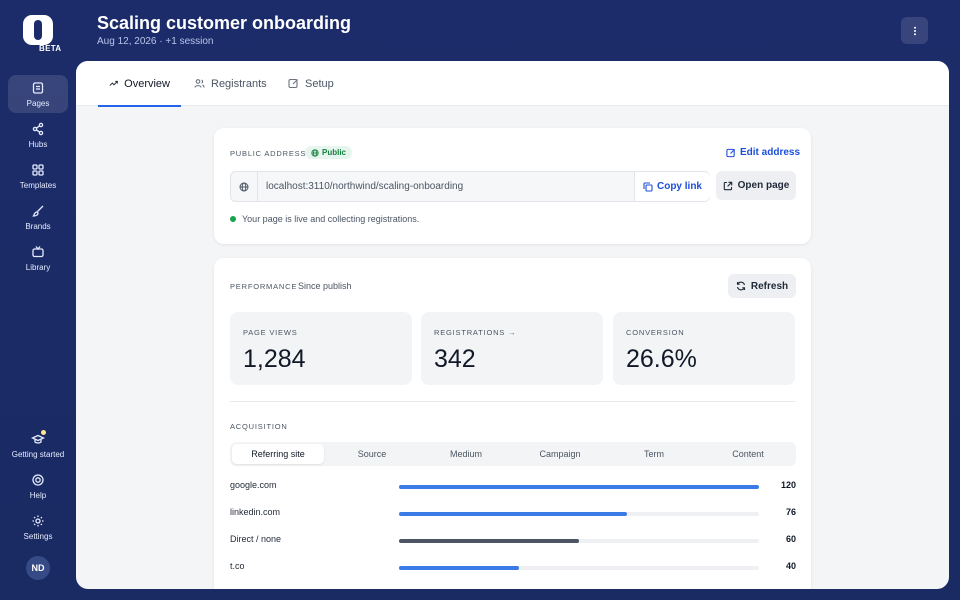  Describe the element at coordinates (255, 512) in the screenshot. I see `acquisition-row-name: linkedin.com` at that location.